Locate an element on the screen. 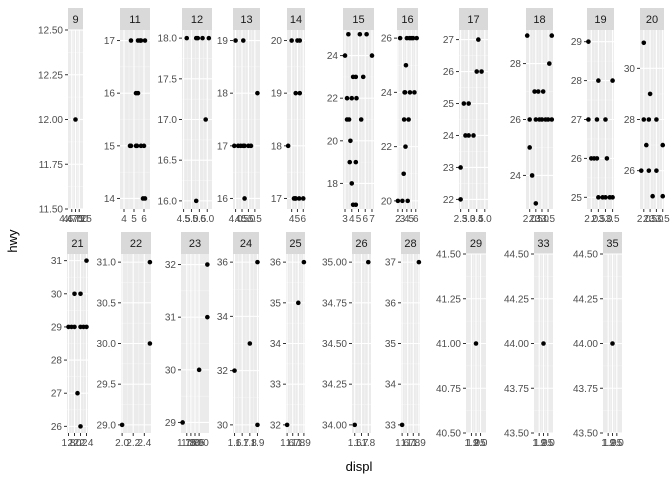  x-tick-label: 1.7 is located at coordinates (362, 443).